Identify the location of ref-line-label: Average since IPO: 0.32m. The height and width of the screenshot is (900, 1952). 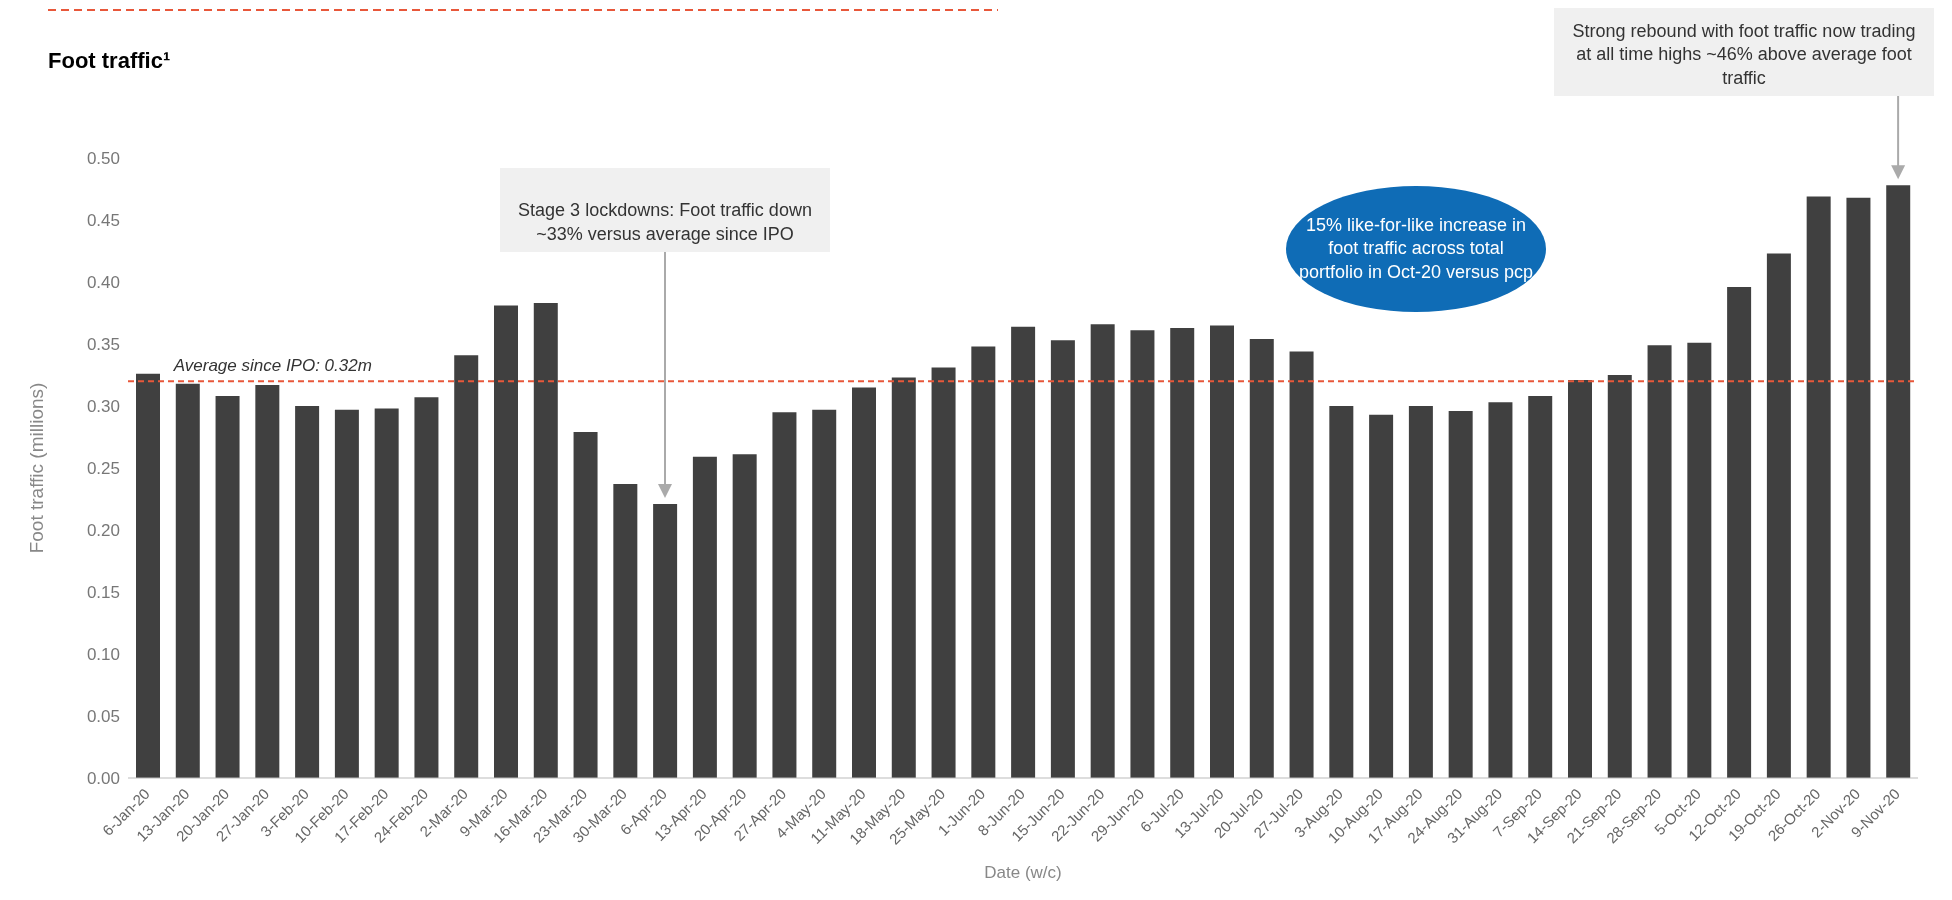
(272, 366).